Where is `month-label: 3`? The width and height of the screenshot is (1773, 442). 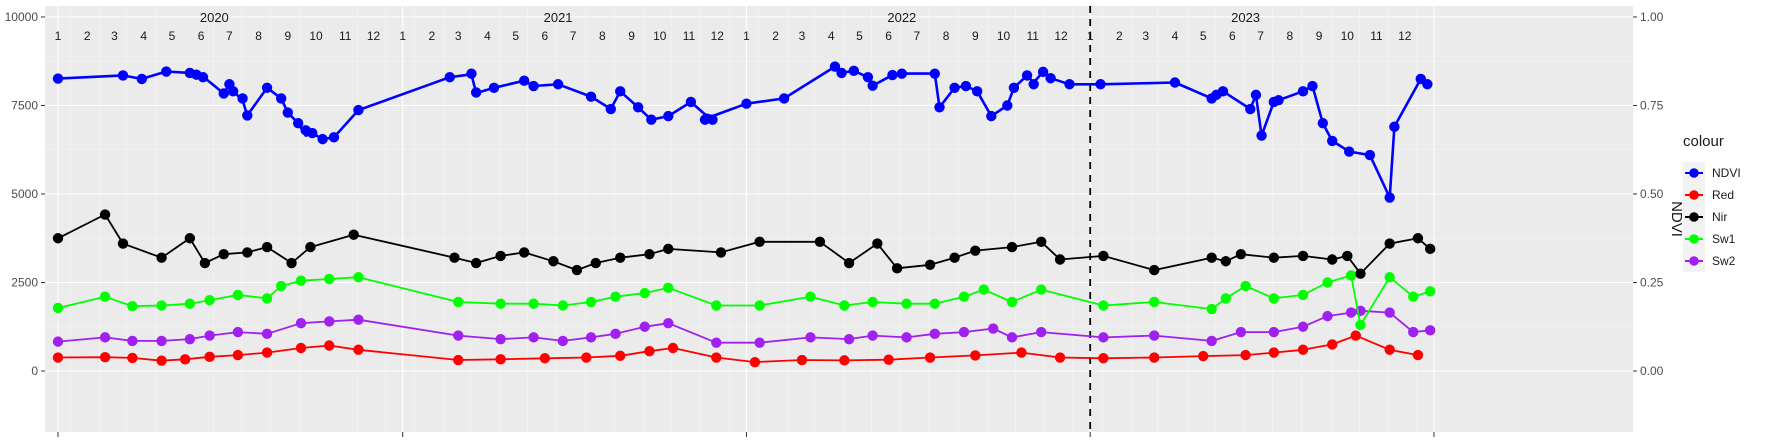 month-label: 3 is located at coordinates (114, 36).